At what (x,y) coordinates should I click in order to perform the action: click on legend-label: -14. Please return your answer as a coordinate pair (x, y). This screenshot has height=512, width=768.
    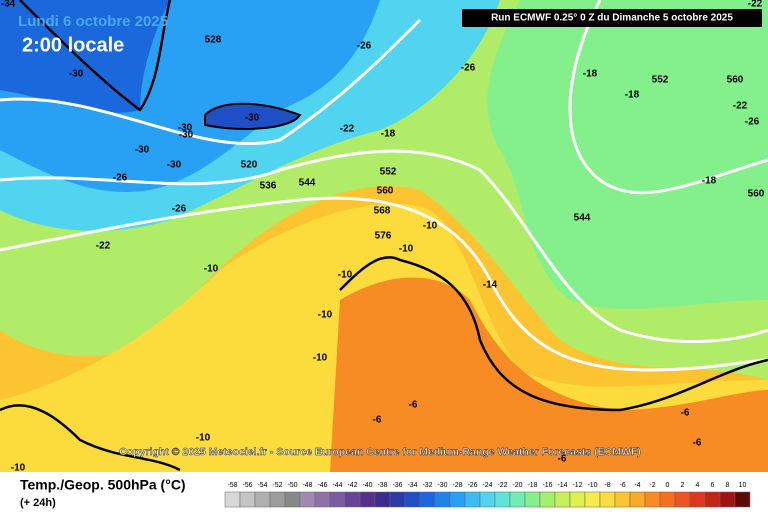
    Looking at the image, I should click on (562, 485).